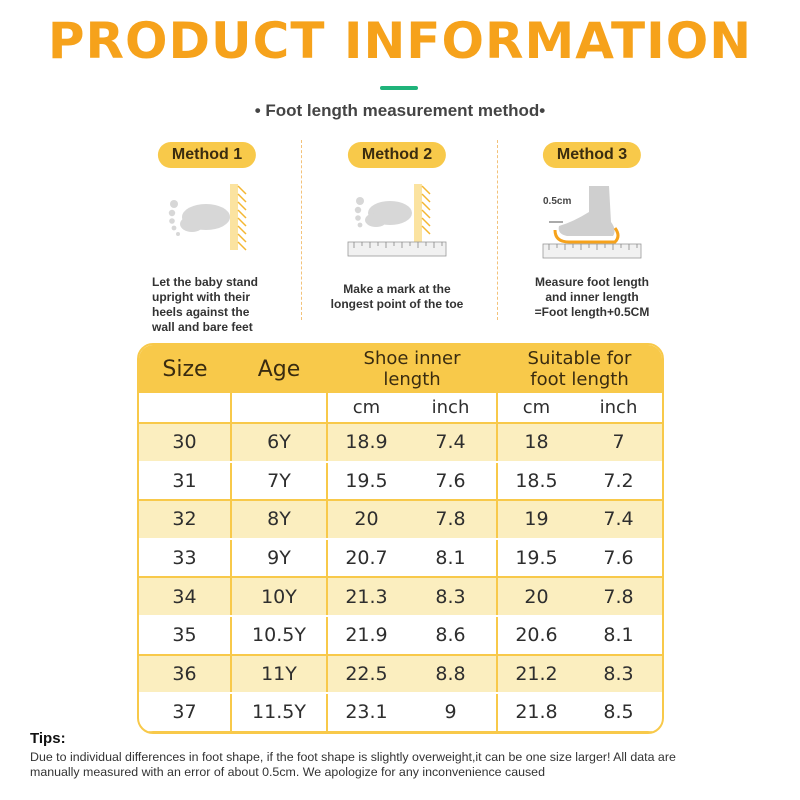 The height and width of the screenshot is (800, 800). What do you see at coordinates (535, 674) in the screenshot?
I see `cell-foot-cm: 21.2` at bounding box center [535, 674].